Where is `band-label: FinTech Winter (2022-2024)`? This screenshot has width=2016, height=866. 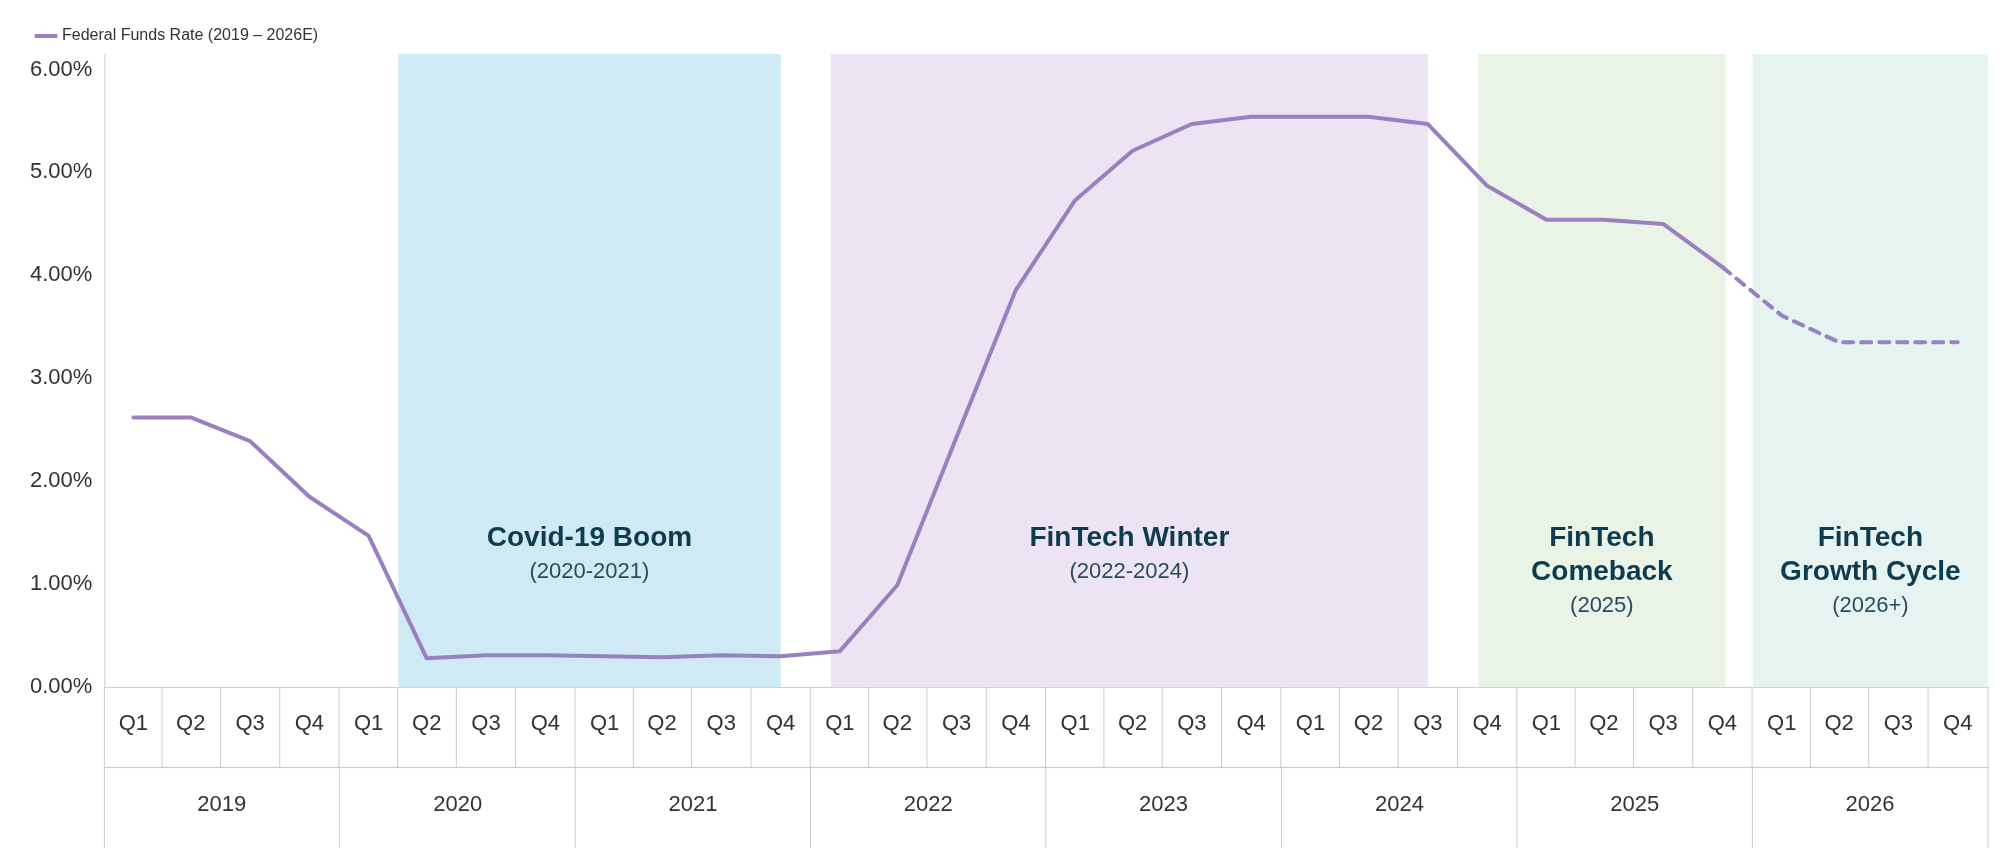
band-label: FinTech Winter (2022-2024) is located at coordinates (1129, 551).